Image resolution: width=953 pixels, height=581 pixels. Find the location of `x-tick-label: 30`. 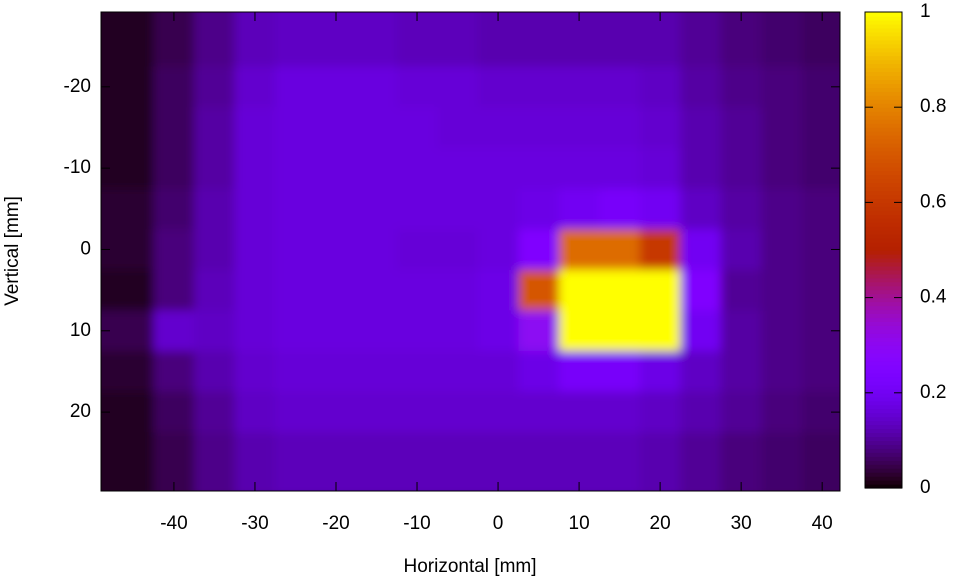

x-tick-label: 30 is located at coordinates (741, 523).